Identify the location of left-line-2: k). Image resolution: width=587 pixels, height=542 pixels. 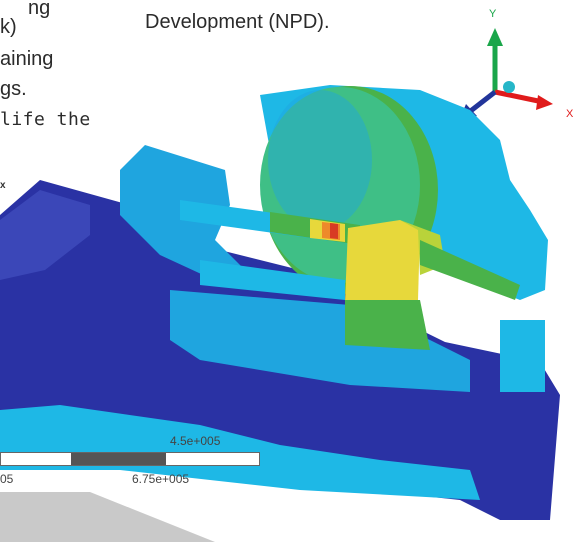
(8, 27).